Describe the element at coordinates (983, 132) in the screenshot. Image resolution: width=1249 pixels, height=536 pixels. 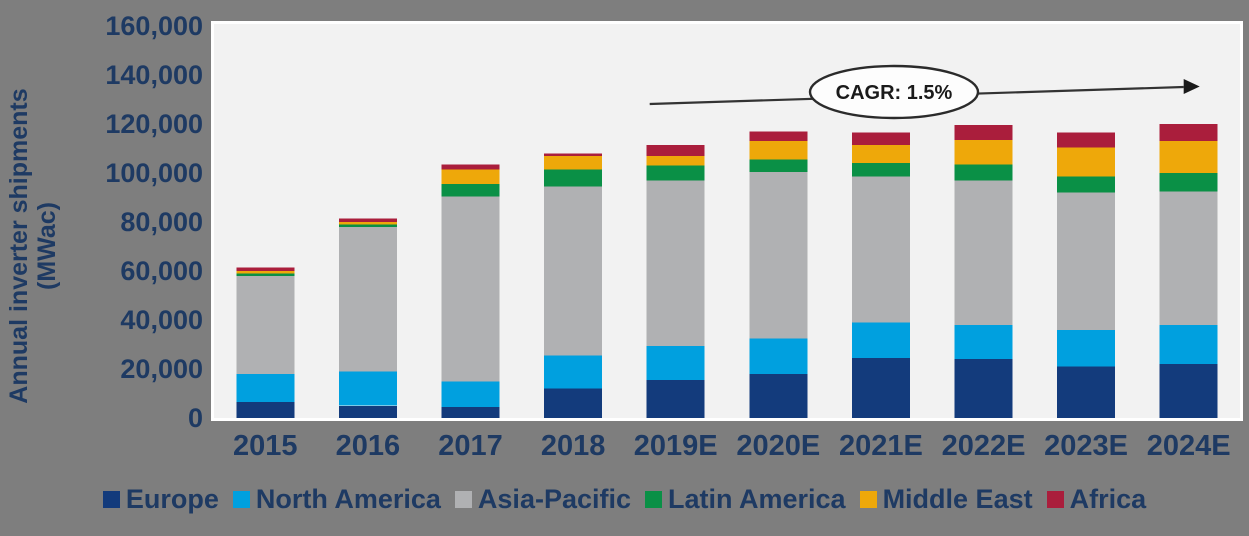
I see `bar-segment-2022E-africa` at that location.